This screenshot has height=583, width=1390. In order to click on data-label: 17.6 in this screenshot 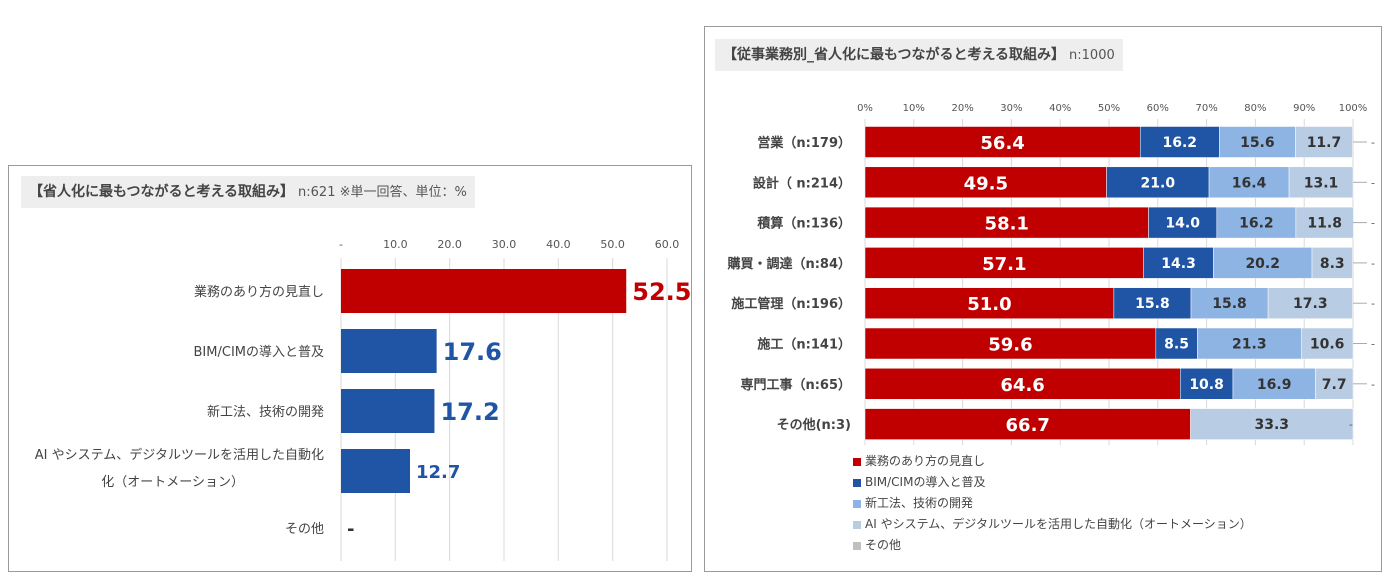, I will do `click(472, 352)`.